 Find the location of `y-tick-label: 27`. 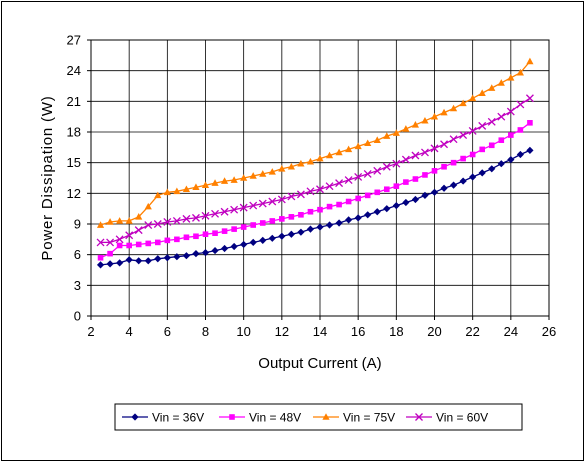

y-tick-label: 27 is located at coordinates (74, 40).